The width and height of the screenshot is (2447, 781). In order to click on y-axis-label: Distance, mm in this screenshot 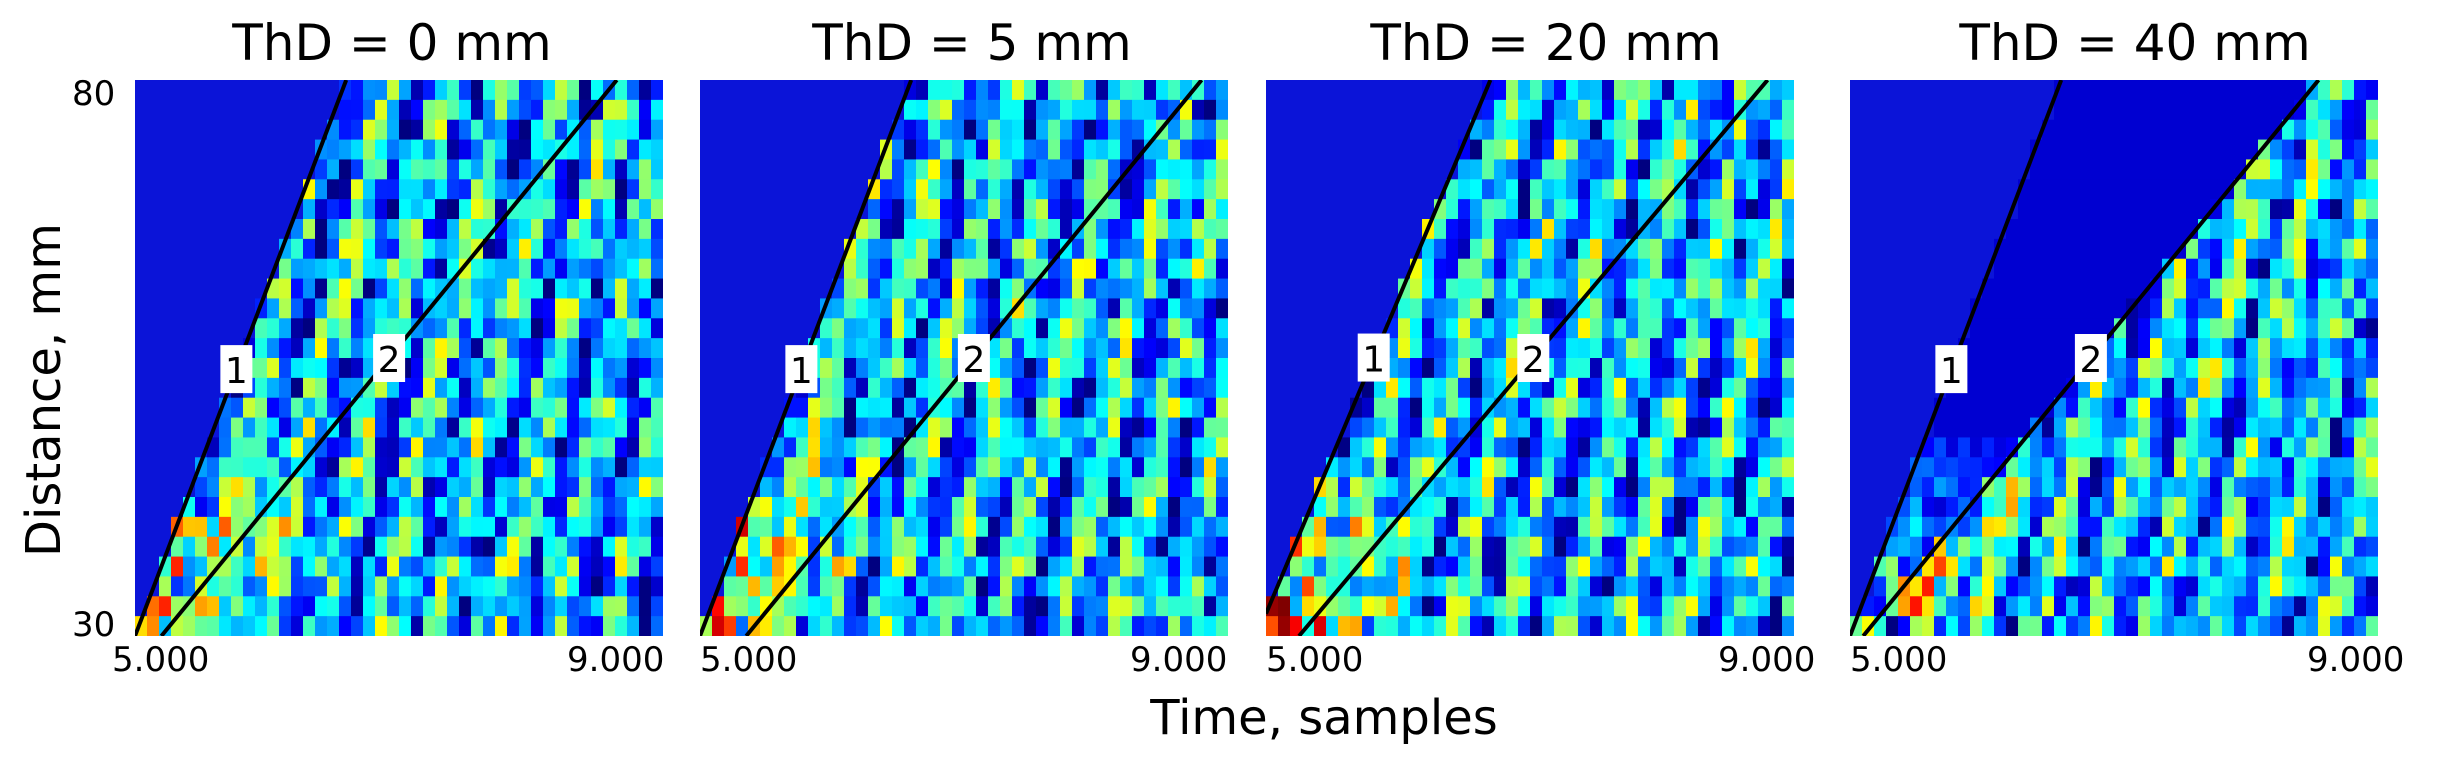, I will do `click(44, 390)`.